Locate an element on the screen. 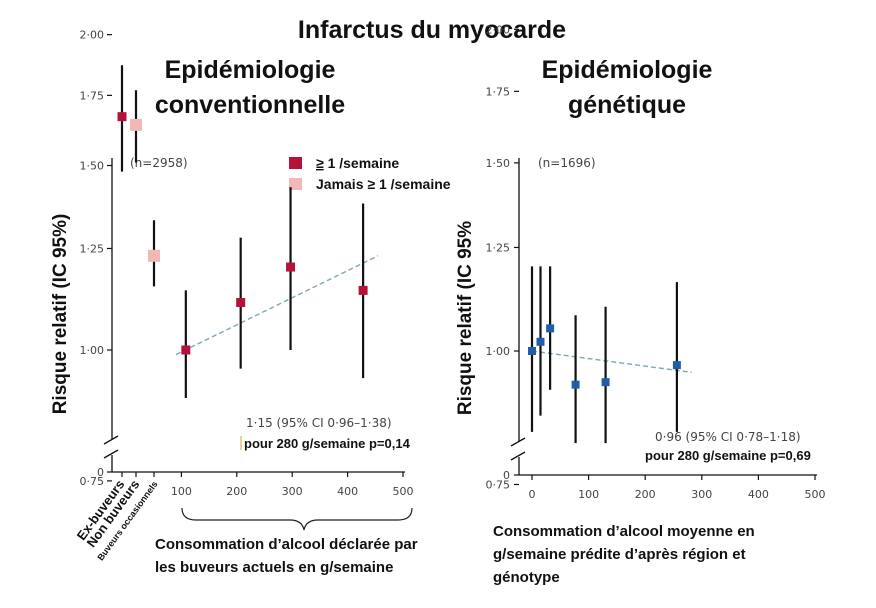  legend-prefix: Jamais ≥ is located at coordinates (345, 184).